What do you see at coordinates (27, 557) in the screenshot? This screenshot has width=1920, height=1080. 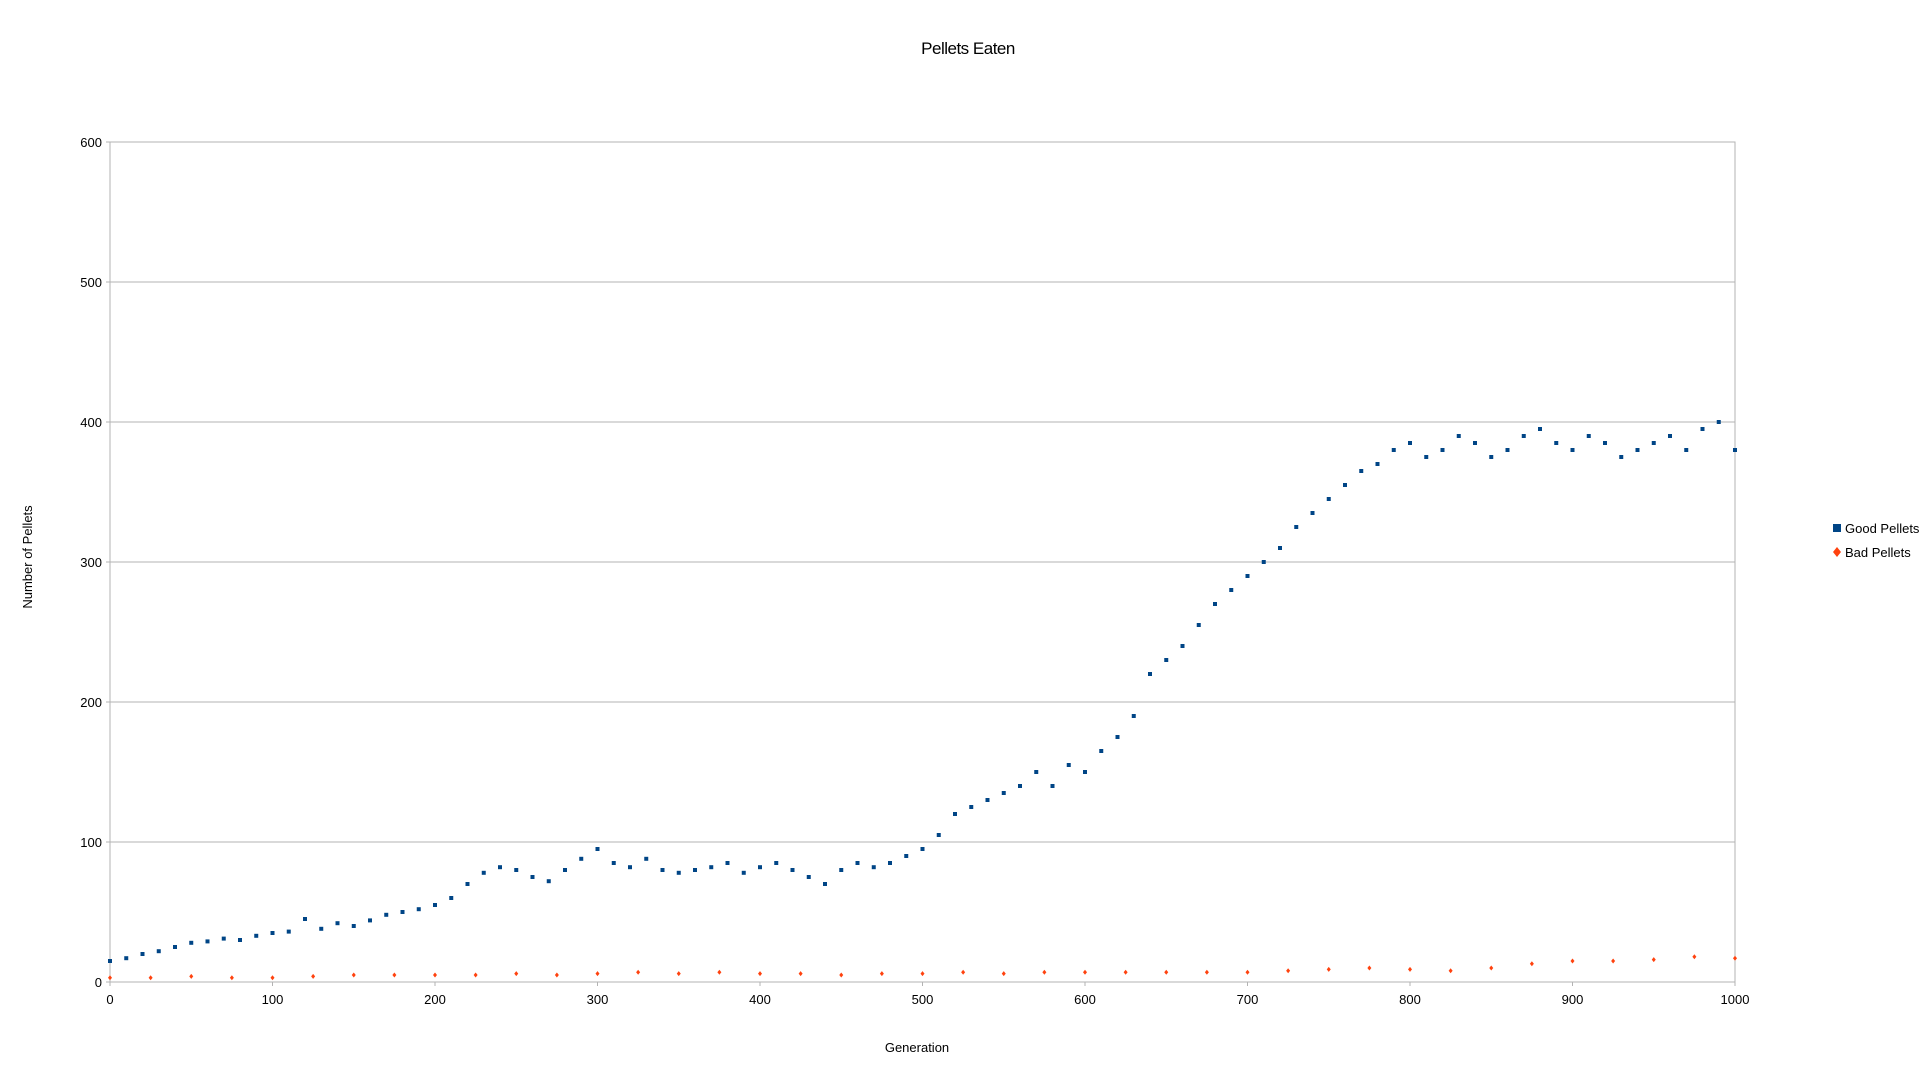 I see `y-axis-title: Number of Pellets` at bounding box center [27, 557].